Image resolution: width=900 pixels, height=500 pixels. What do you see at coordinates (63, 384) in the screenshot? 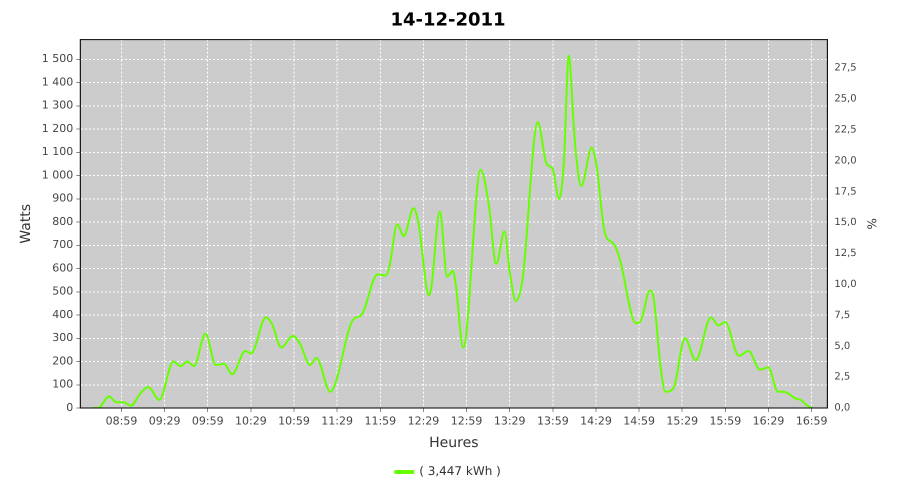
I see `y-tick-label: 100` at bounding box center [63, 384].